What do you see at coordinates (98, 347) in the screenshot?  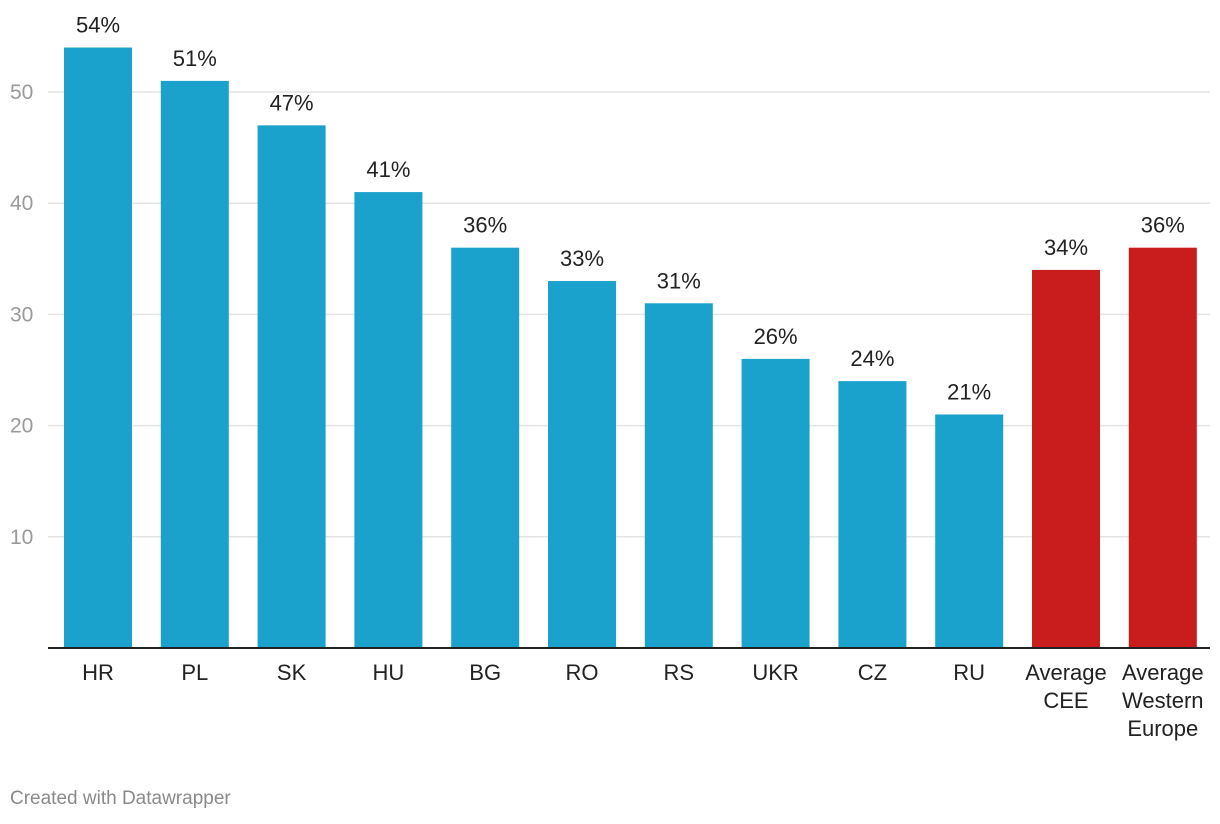 I see `bar-hr` at bounding box center [98, 347].